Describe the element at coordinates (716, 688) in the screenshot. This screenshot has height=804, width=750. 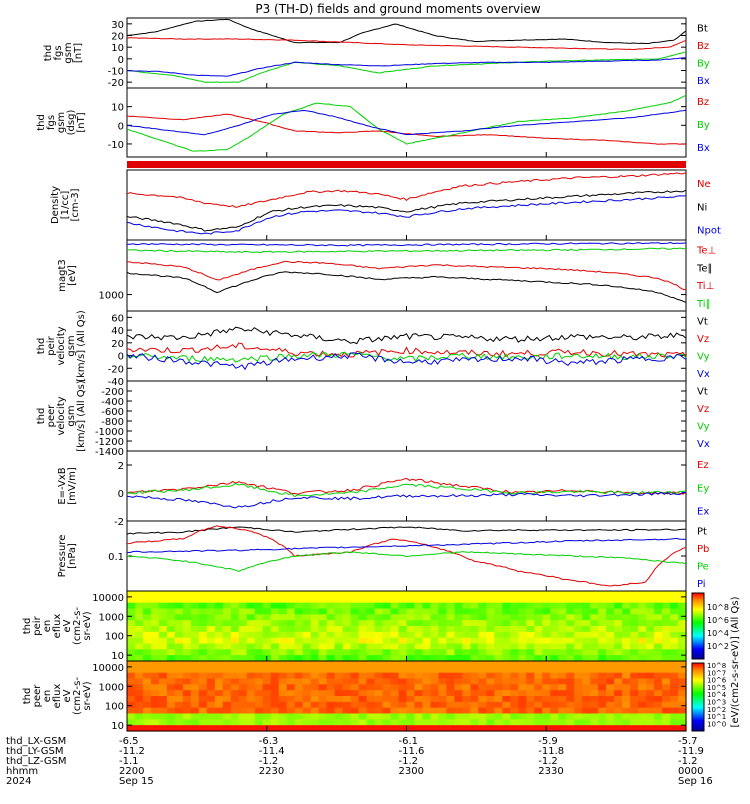
I see `colorbar-tick: 10^5` at that location.